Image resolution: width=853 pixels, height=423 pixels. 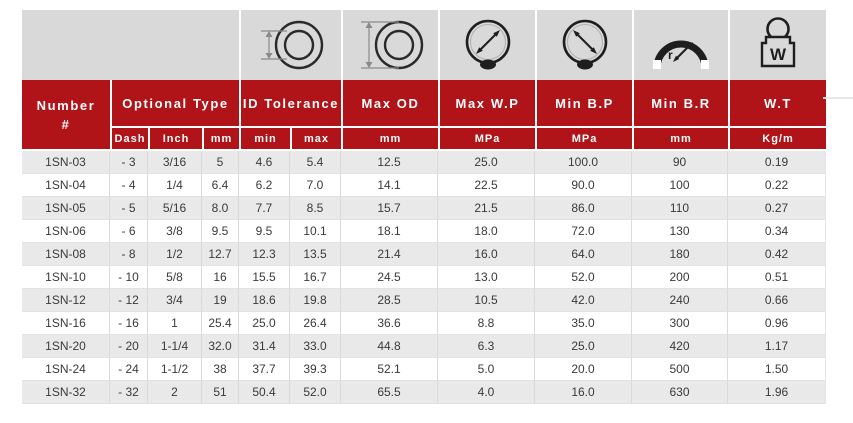 I want to click on cell: 5/16, so click(x=175, y=208).